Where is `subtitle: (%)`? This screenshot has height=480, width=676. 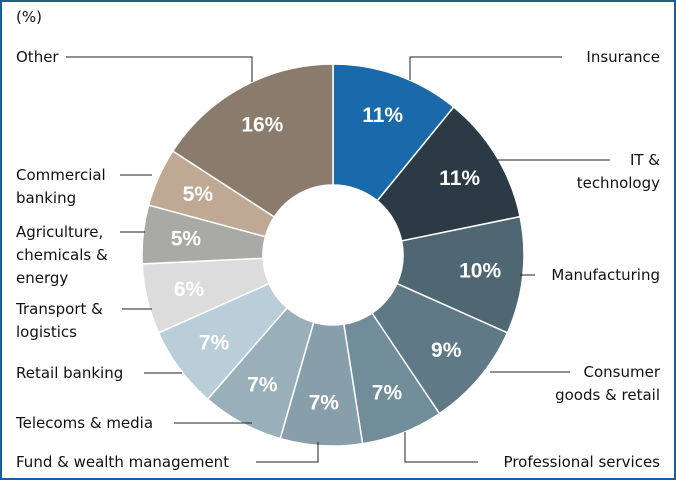 subtitle: (%) is located at coordinates (29, 17).